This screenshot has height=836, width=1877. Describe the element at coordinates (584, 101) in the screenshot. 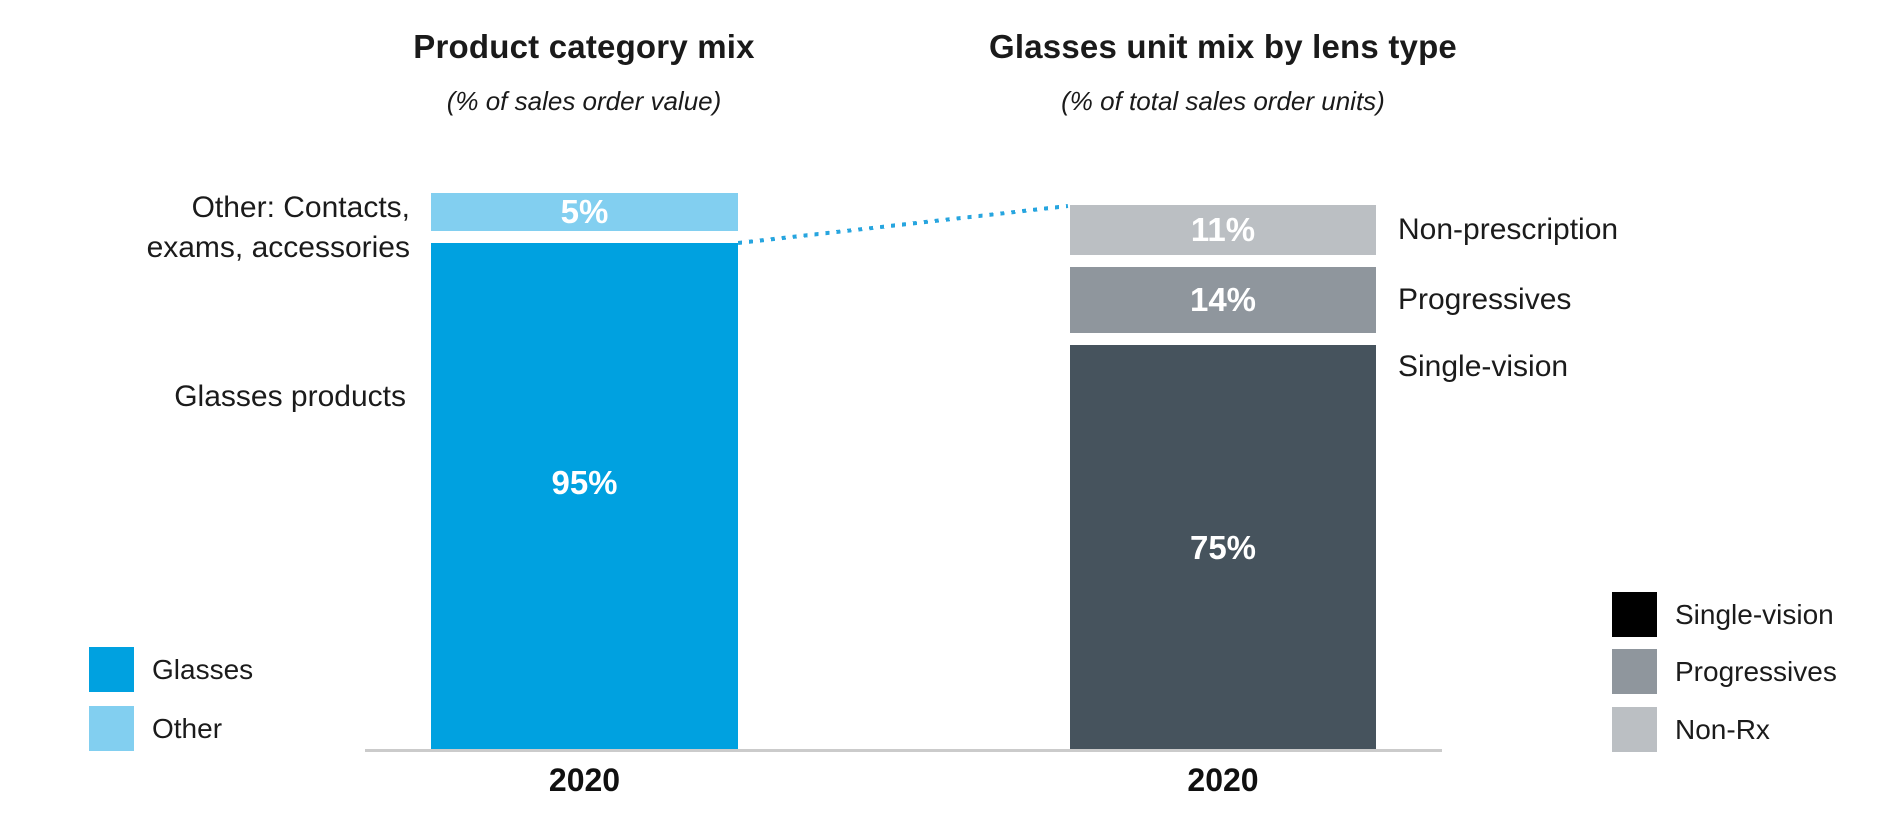

I see `left-chart-subtitle: (% of sales order value)` at that location.